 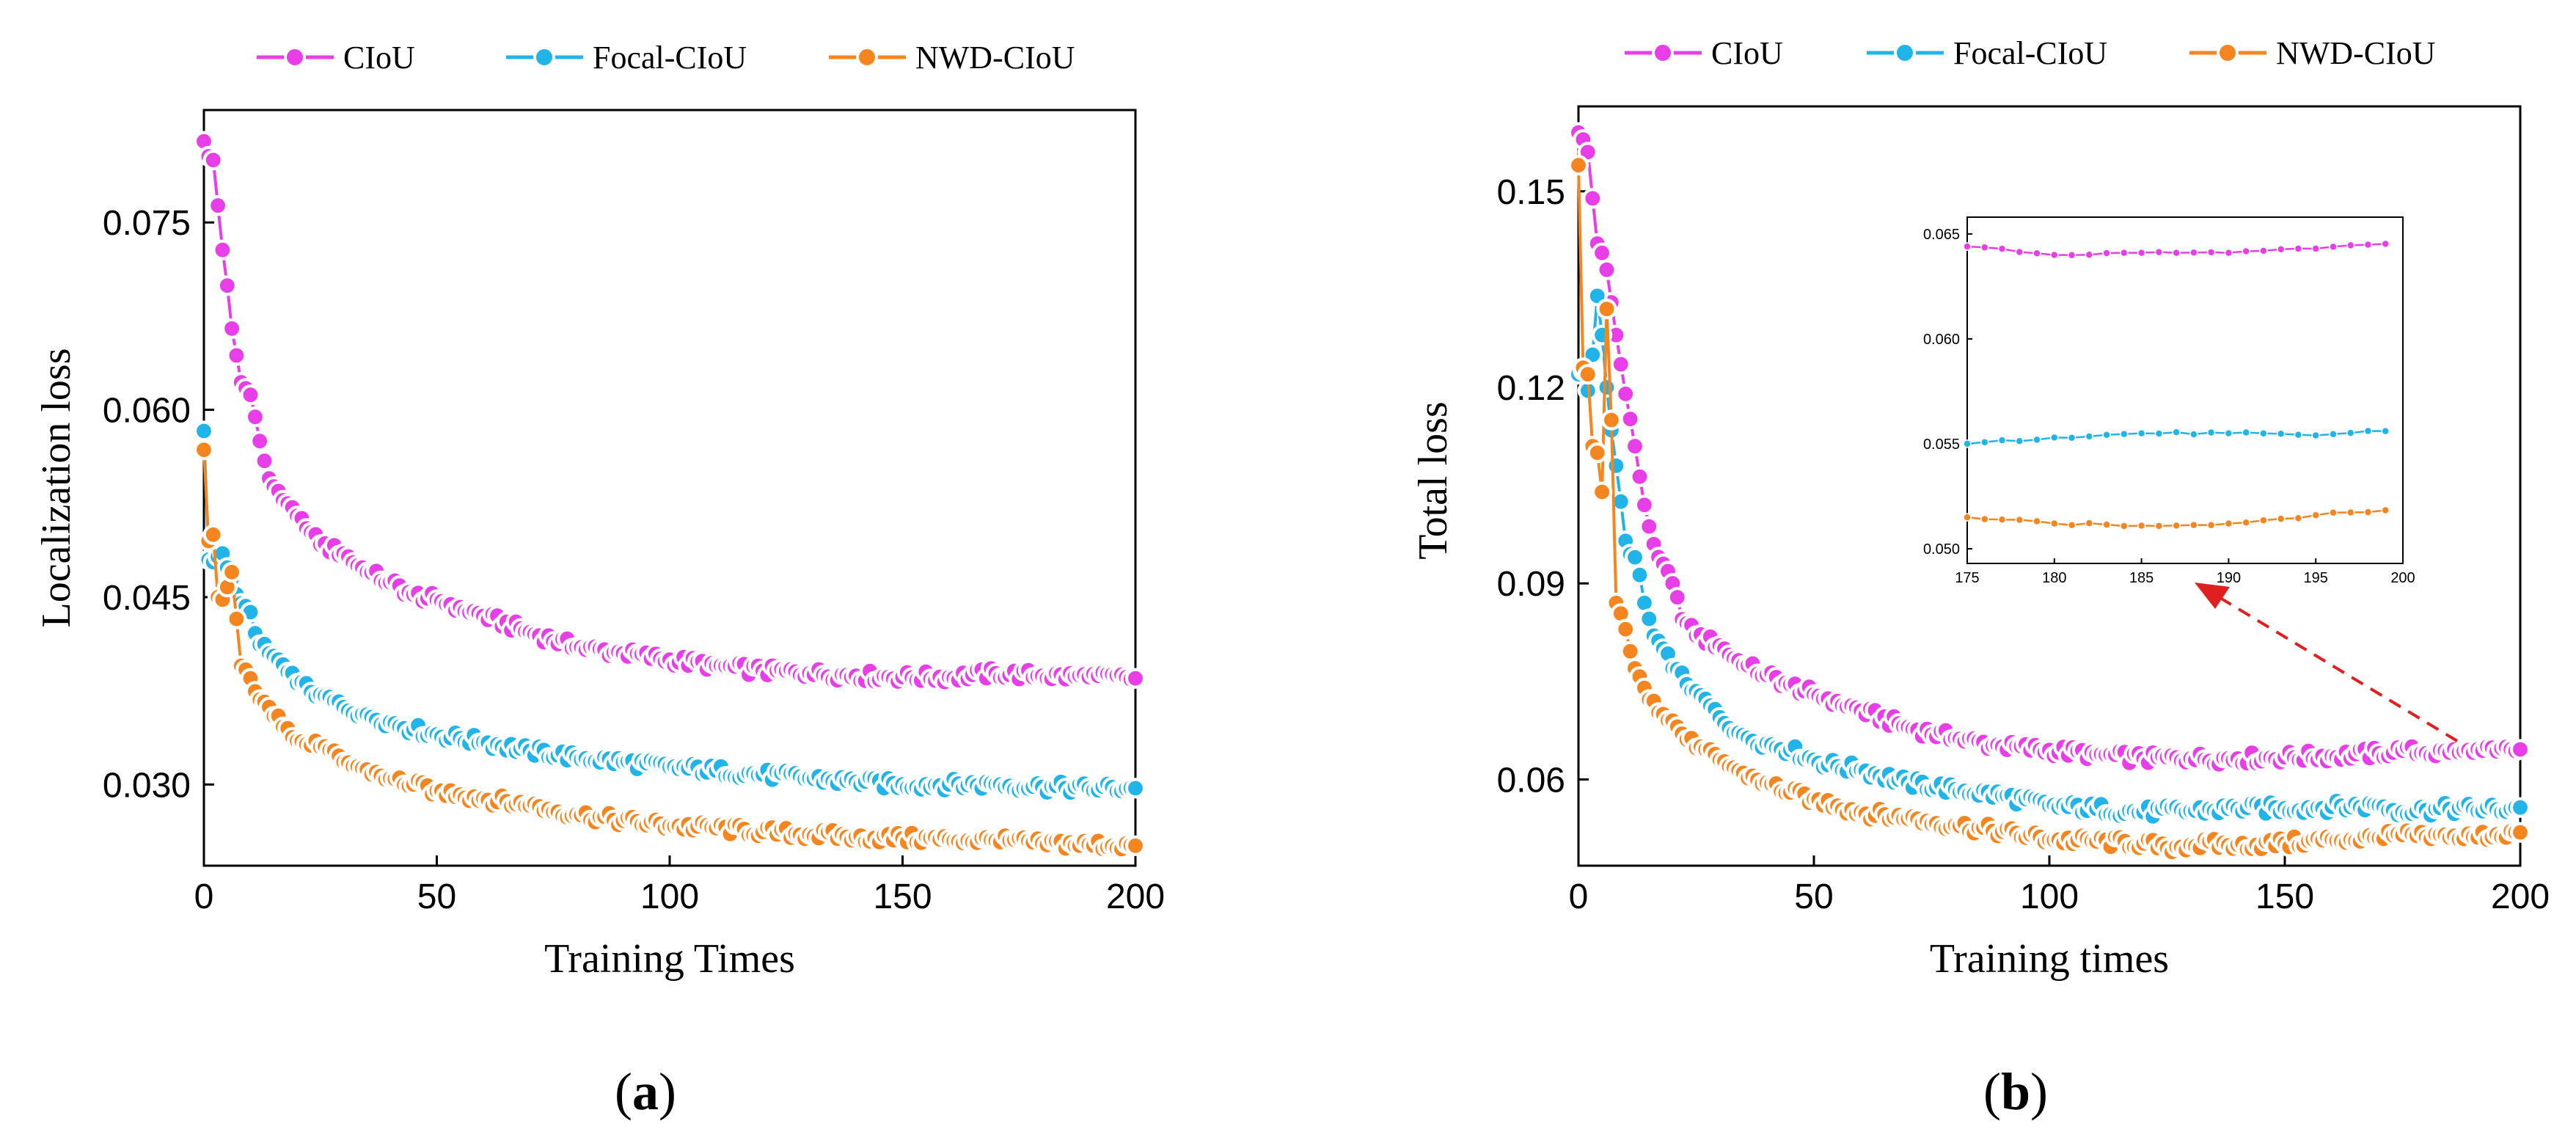 What do you see at coordinates (1531, 585) in the screenshot?
I see `y-tick-label: 0.09` at bounding box center [1531, 585].